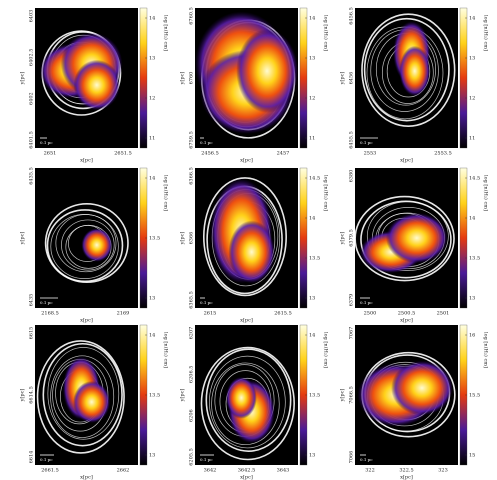 This screenshot has width=497, height=480. What do you see at coordinates (352, 333) in the screenshot?
I see `y-tick-label: 7067` at bounding box center [352, 333].